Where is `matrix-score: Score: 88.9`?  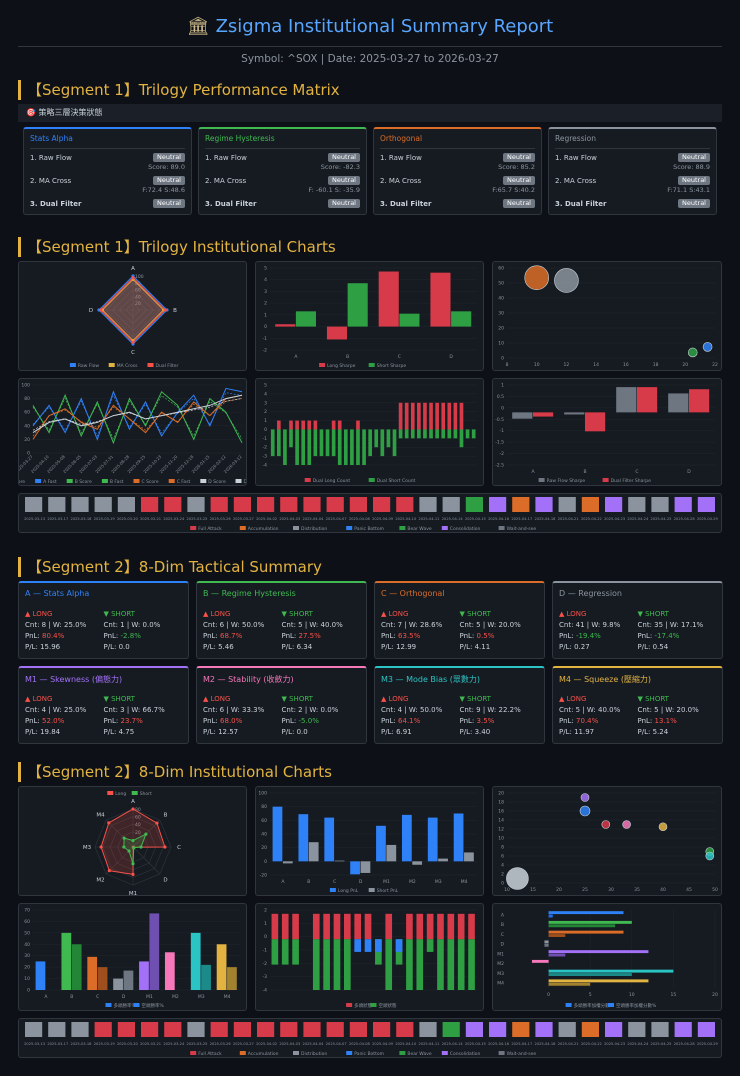
matrix-score: Score: 88.9 is located at coordinates (691, 167).